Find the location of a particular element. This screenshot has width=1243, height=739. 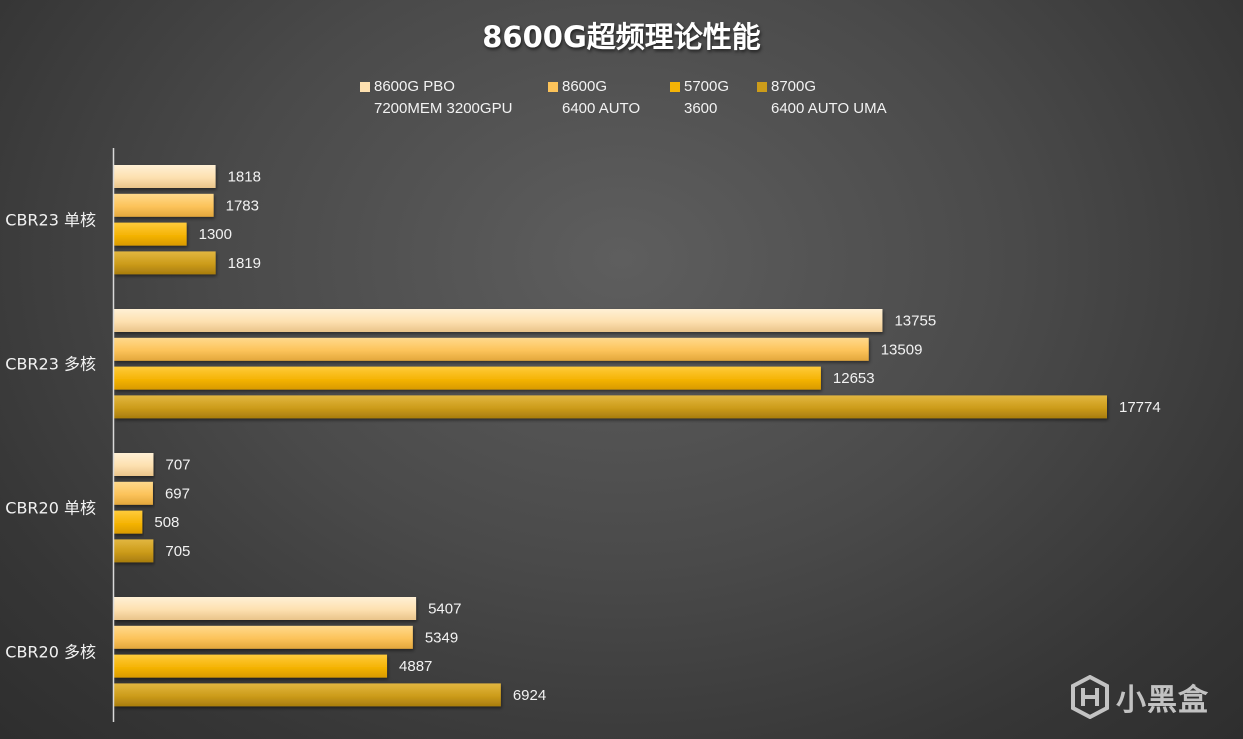

category-label: CBR20 多核 is located at coordinates (50, 652).